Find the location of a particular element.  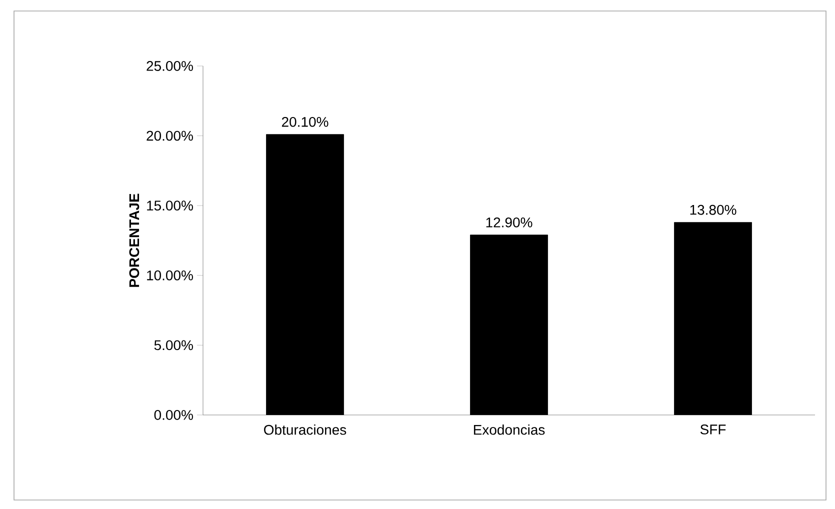

y-tick-label: 5.00% is located at coordinates (173, 345).